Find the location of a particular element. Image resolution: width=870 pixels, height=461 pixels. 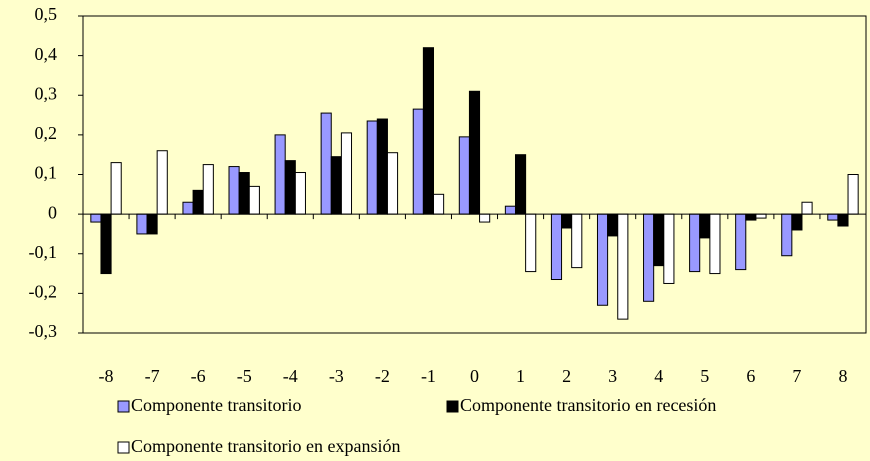

x-tick-label: 7 is located at coordinates (796, 376).